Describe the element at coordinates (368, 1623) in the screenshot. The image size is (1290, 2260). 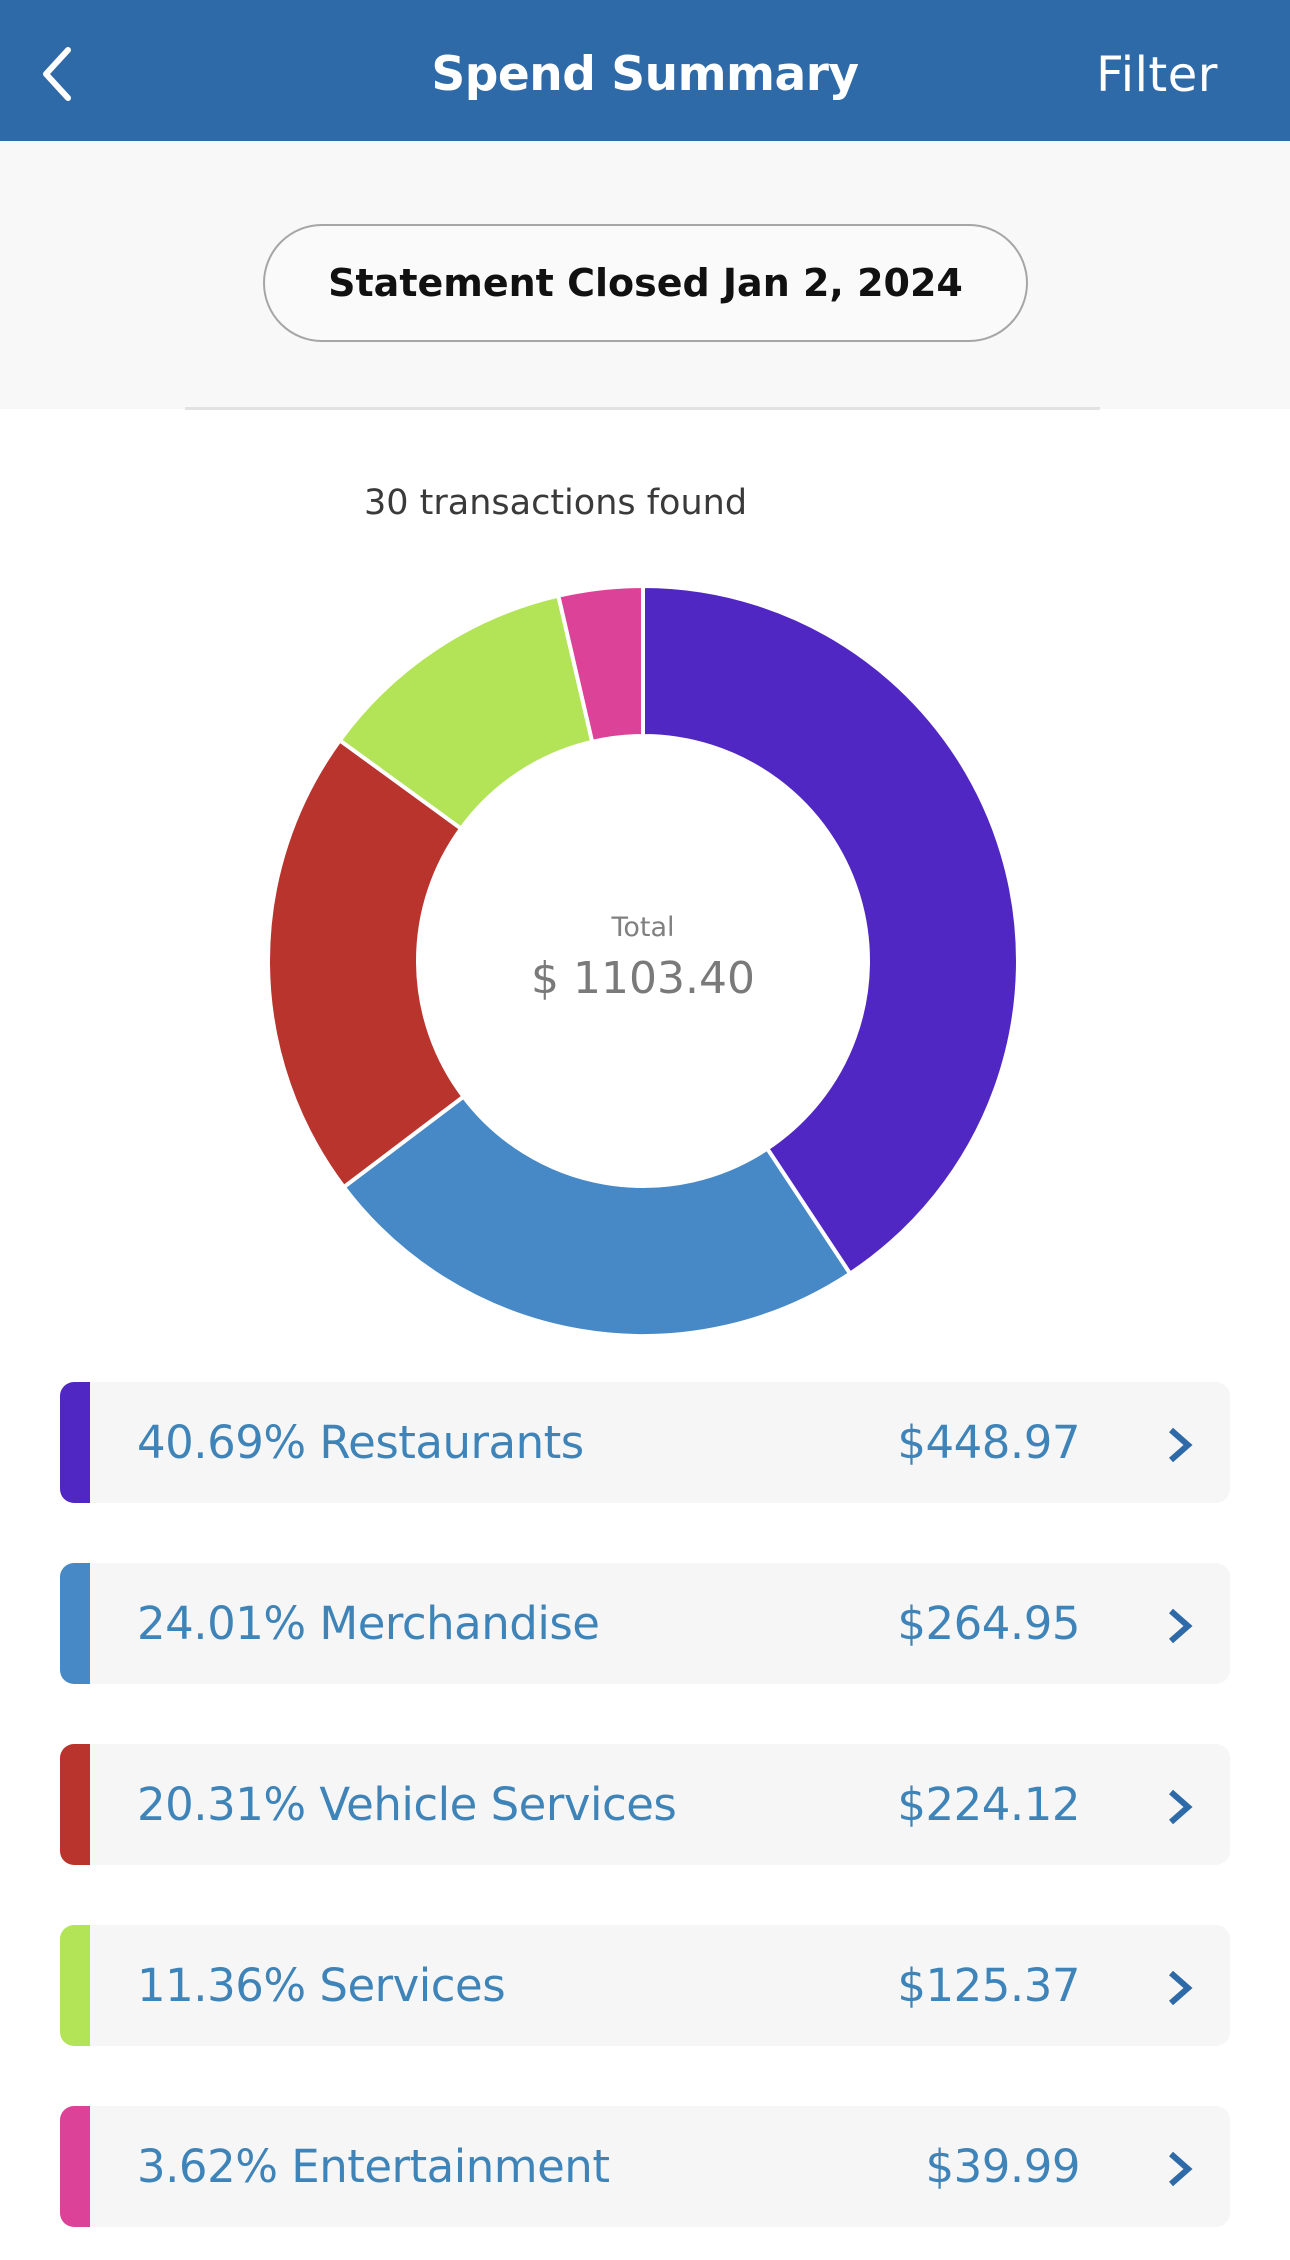
I see `category-label: 24.01% Merchandise` at that location.